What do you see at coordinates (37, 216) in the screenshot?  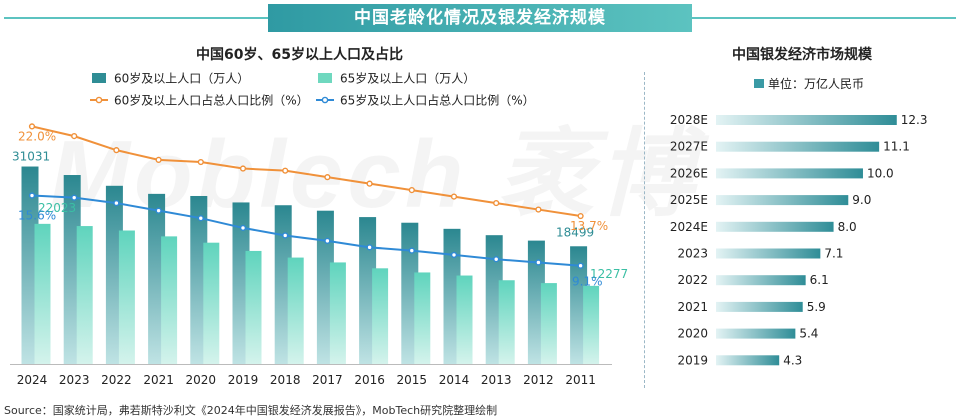 I see `label-first-ratio65: 15.6%` at bounding box center [37, 216].